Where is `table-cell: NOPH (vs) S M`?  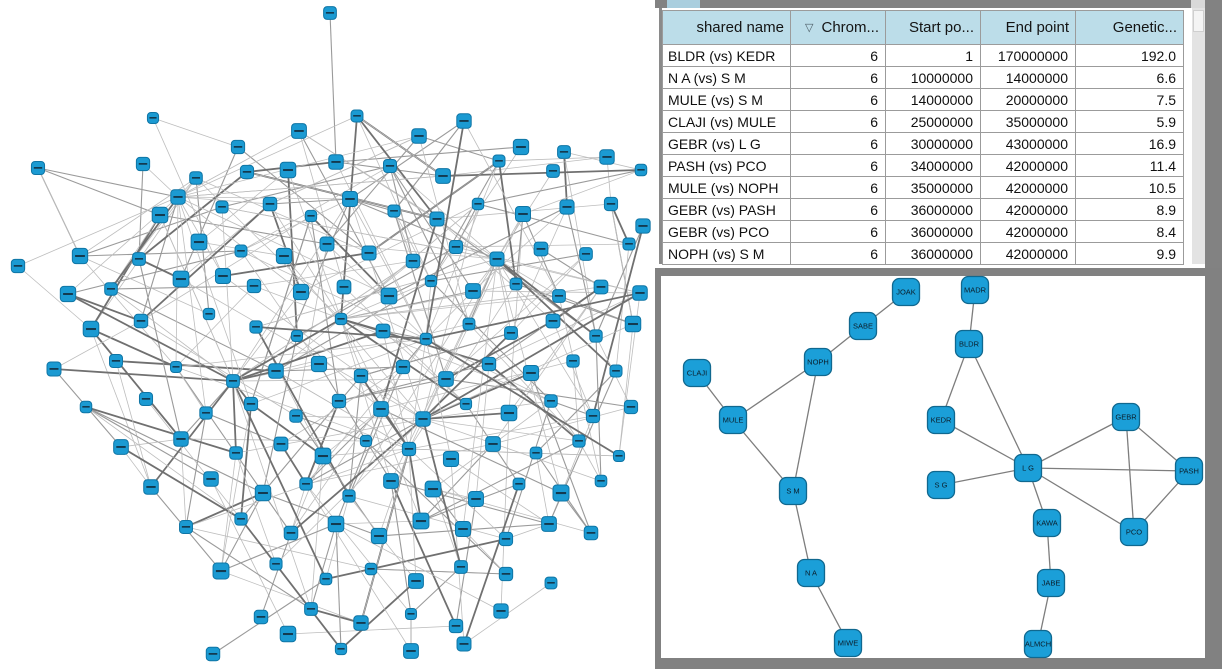
table-cell: NOPH (vs) S M is located at coordinates (726, 253).